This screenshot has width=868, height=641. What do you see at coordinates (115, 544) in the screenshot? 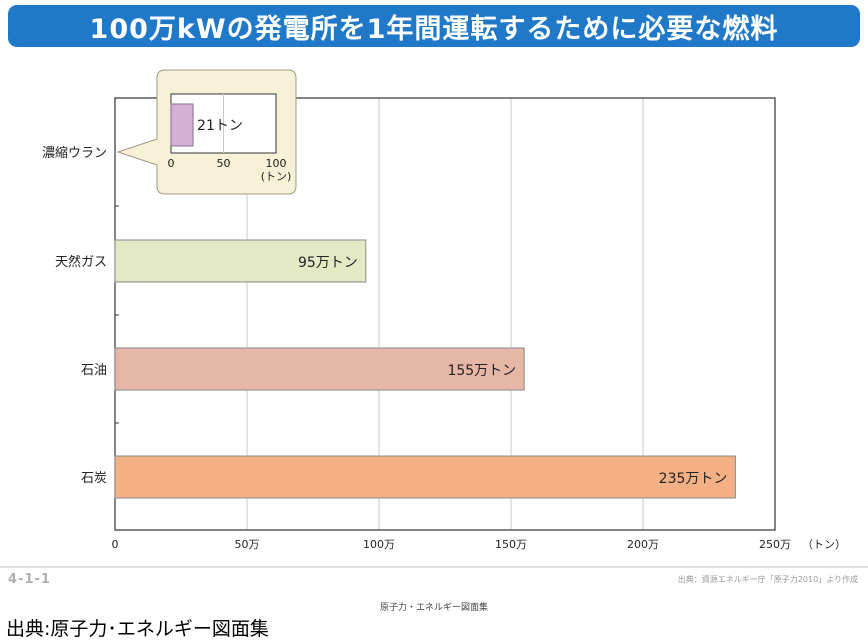
I see `x-tick-label: 0` at bounding box center [115, 544].